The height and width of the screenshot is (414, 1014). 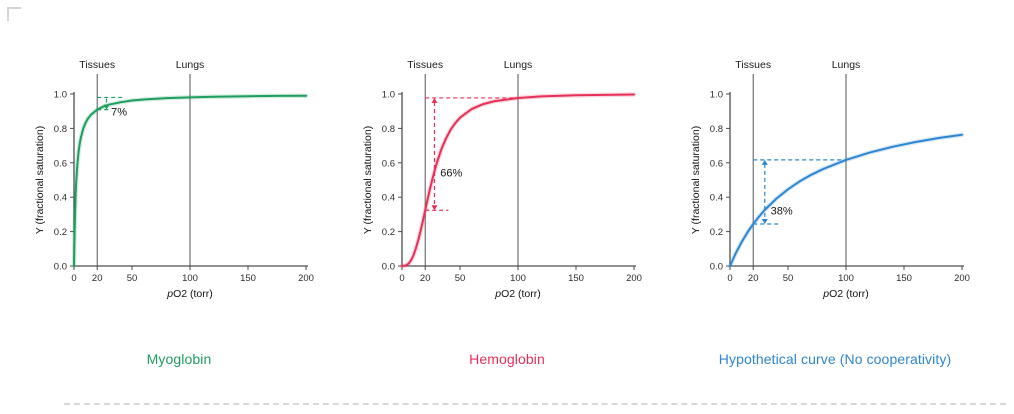 I want to click on bottom-dashed-rule, so click(x=535, y=404).